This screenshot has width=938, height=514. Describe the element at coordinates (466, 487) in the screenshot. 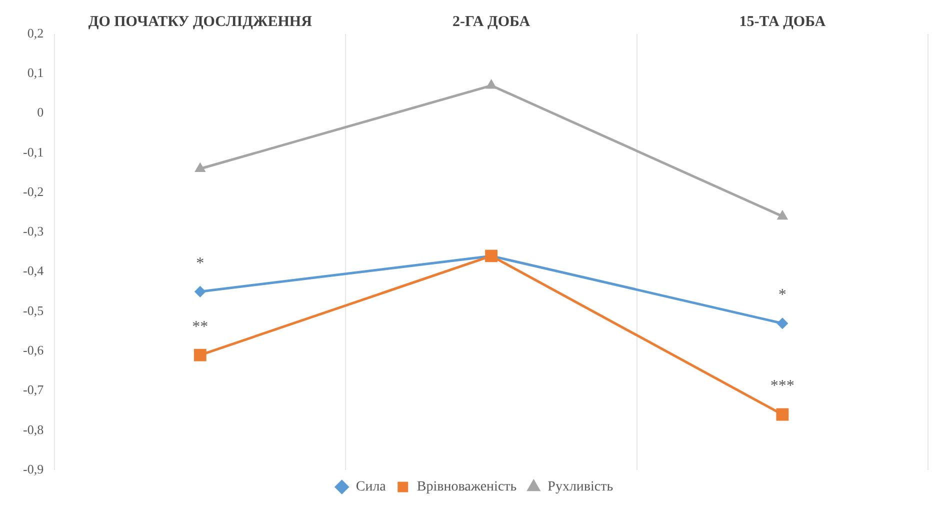

I see `legend-label: Врівноваженість` at that location.